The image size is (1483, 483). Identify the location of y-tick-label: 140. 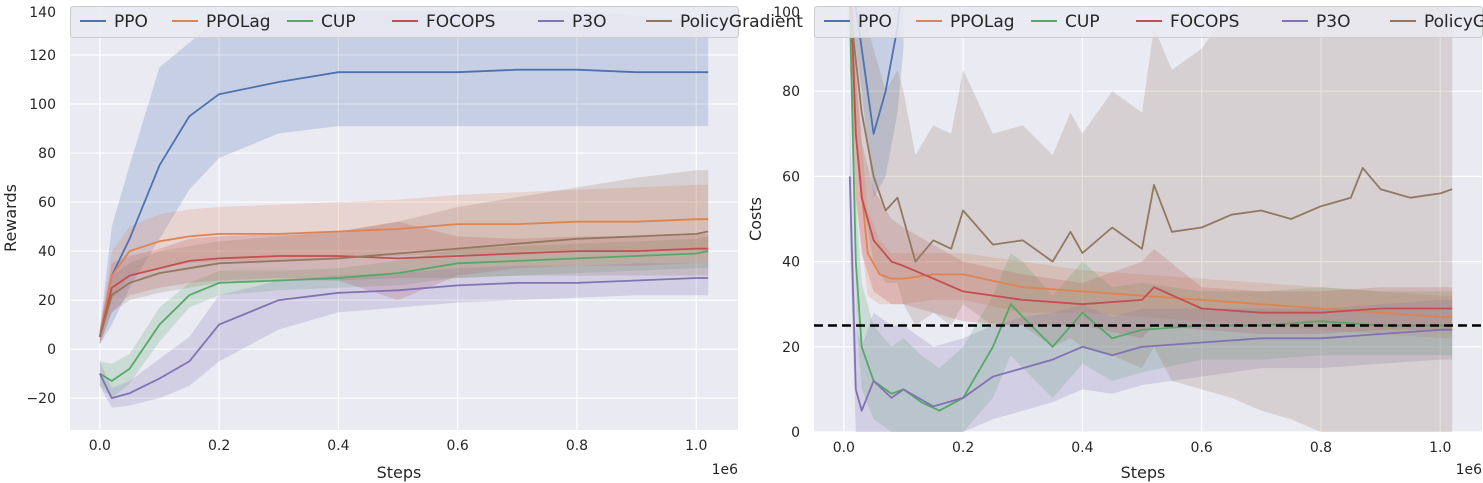
(42, 13).